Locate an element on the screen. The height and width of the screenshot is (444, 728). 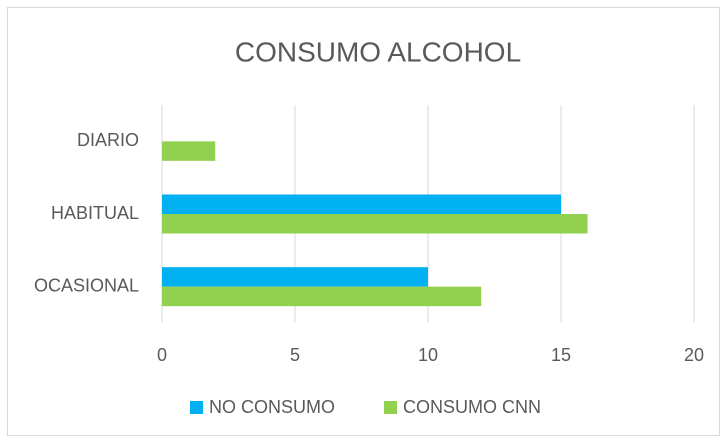
y-tick-label: HABITUAL is located at coordinates (95, 213).